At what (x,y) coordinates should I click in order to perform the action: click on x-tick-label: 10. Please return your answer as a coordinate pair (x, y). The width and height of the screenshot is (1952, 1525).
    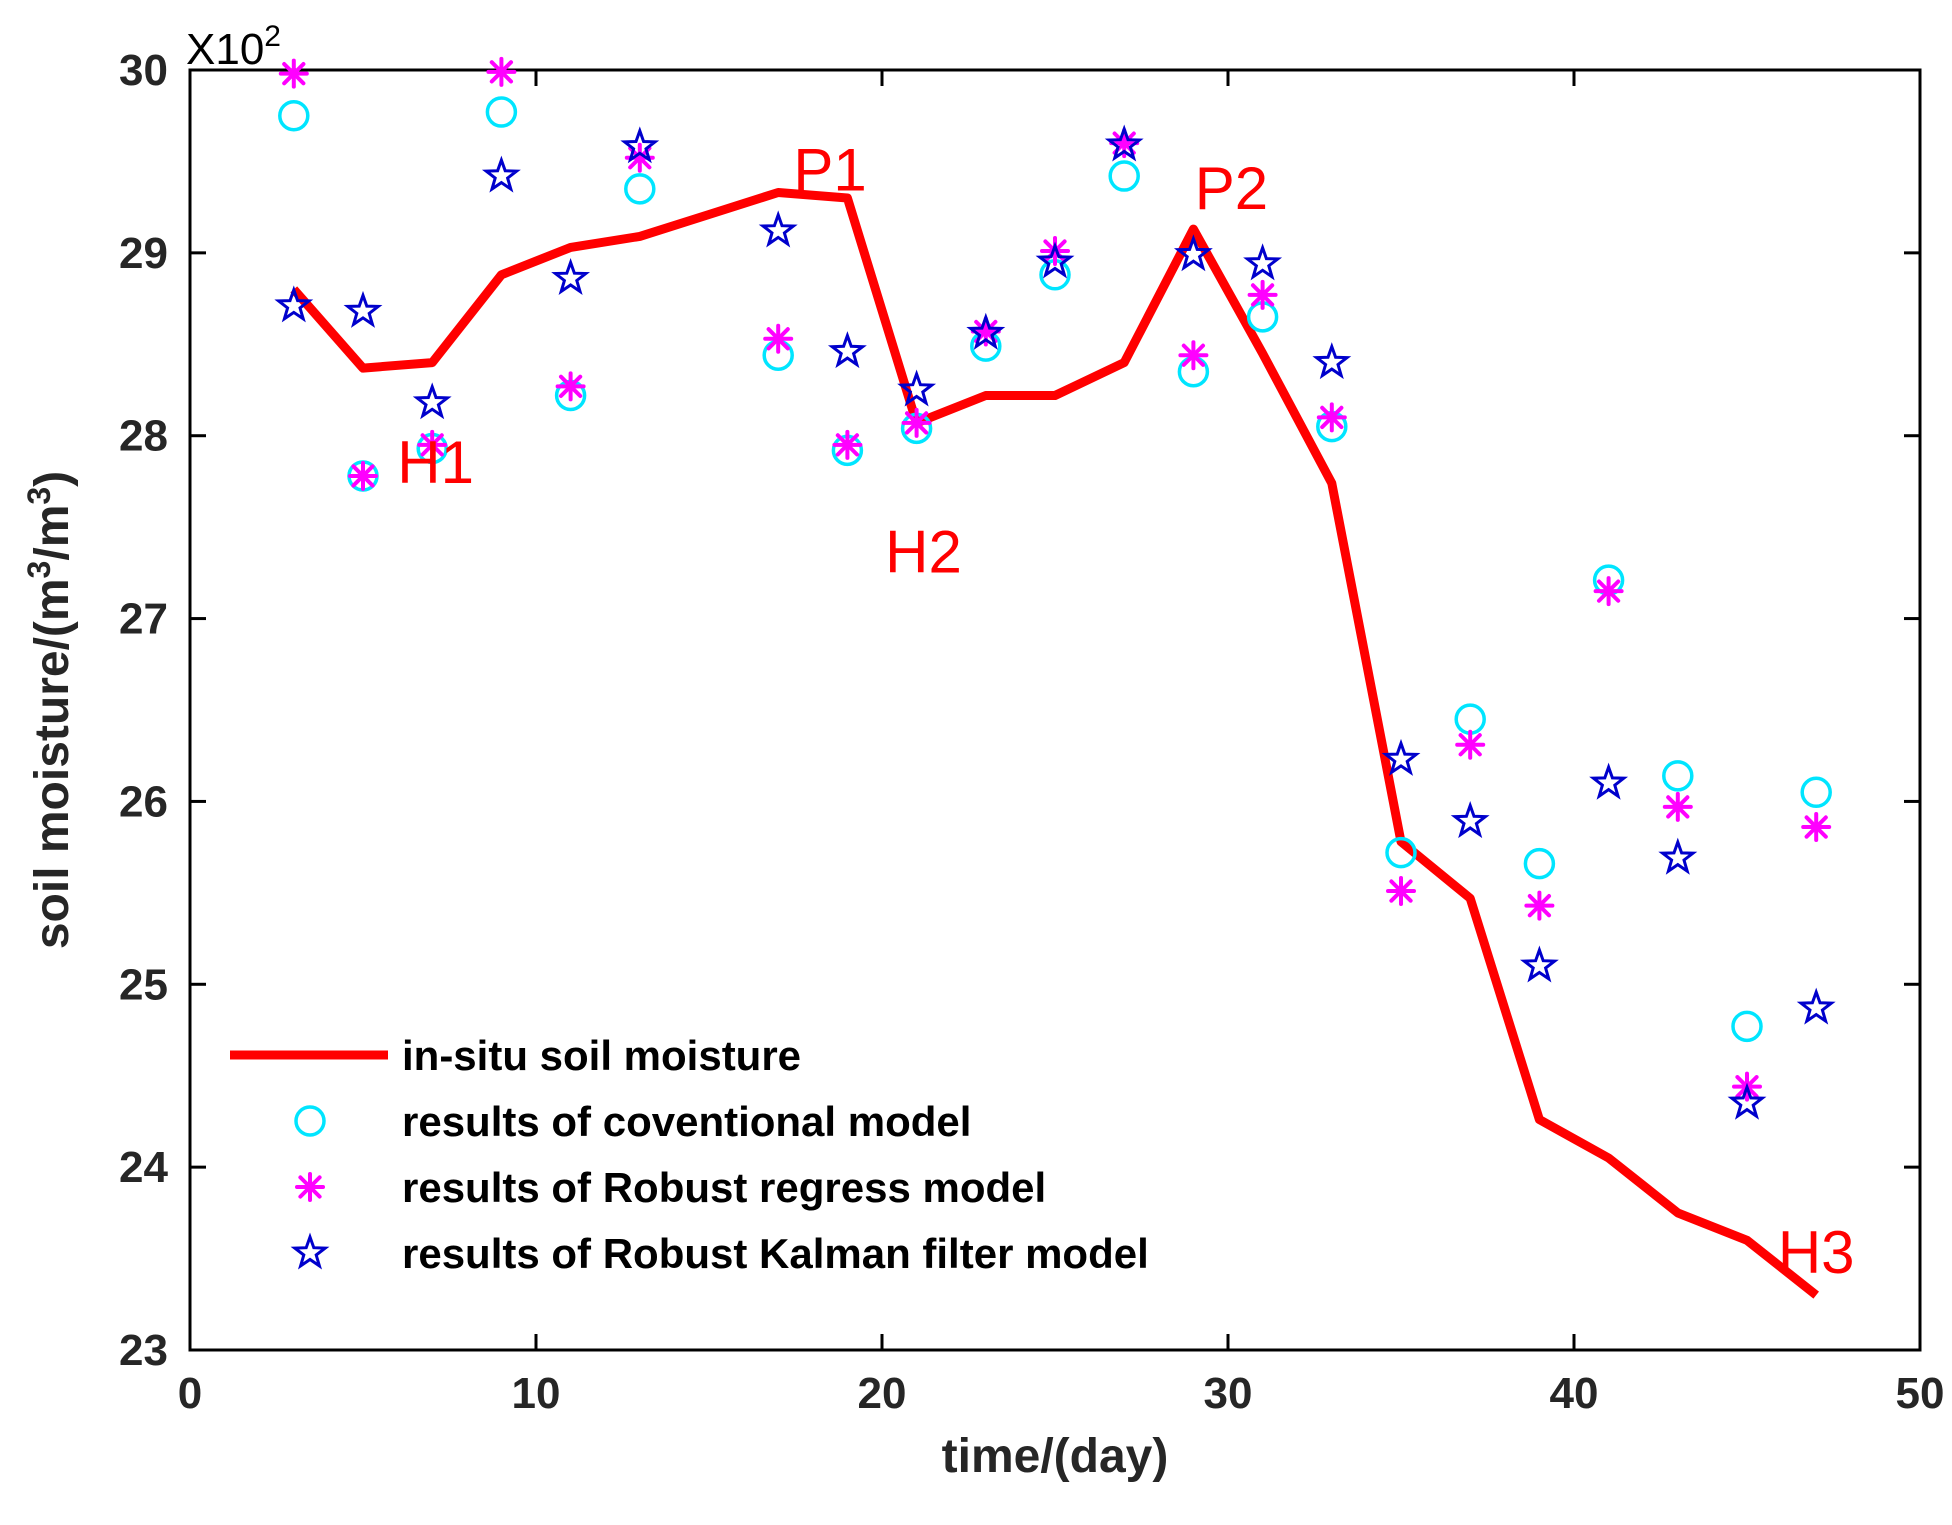
    Looking at the image, I should click on (536, 1393).